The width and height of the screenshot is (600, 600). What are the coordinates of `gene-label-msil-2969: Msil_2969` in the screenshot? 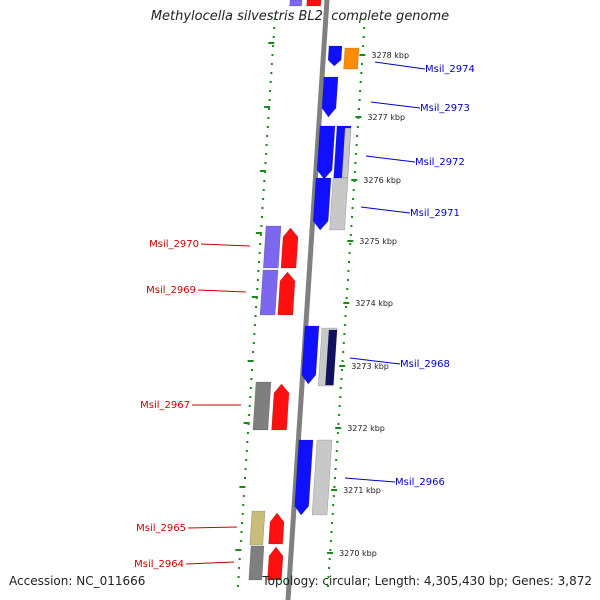 It's located at (171, 290).